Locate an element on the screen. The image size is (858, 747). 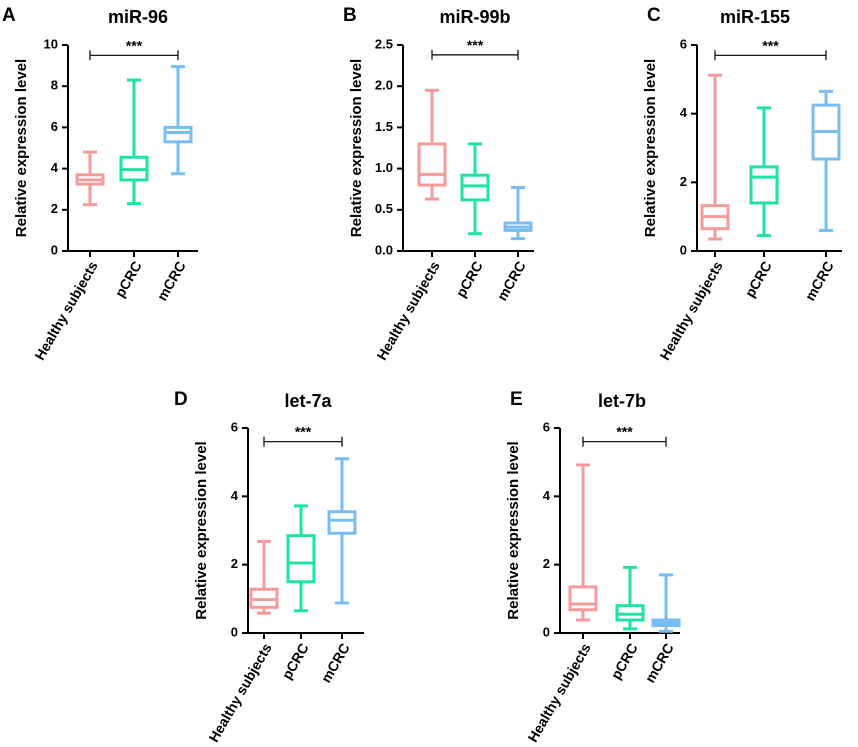
y-tick-label: 0.0 is located at coordinates (384, 249).